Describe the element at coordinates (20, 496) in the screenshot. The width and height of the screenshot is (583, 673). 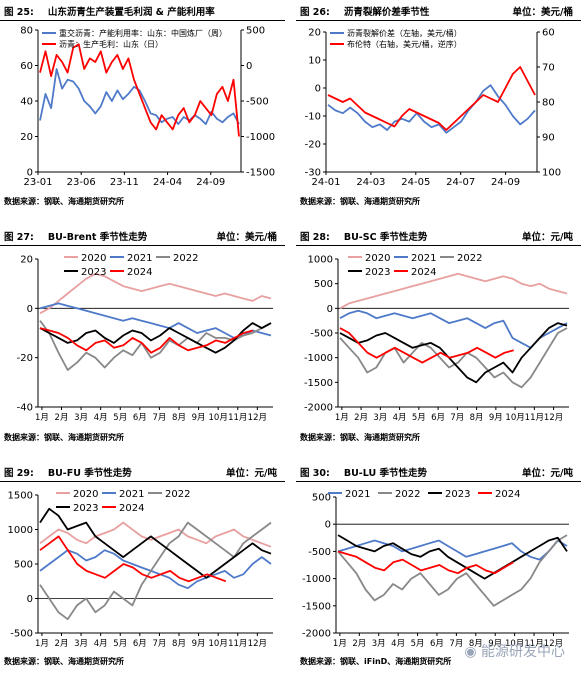
I see `y-tick-label: 1500` at that location.